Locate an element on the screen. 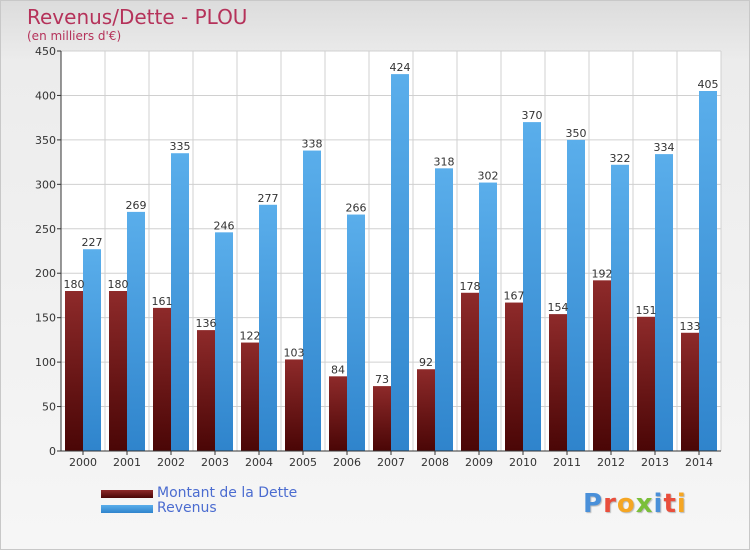 The image size is (750, 550). data-label-debt: 136 is located at coordinates (206, 323).